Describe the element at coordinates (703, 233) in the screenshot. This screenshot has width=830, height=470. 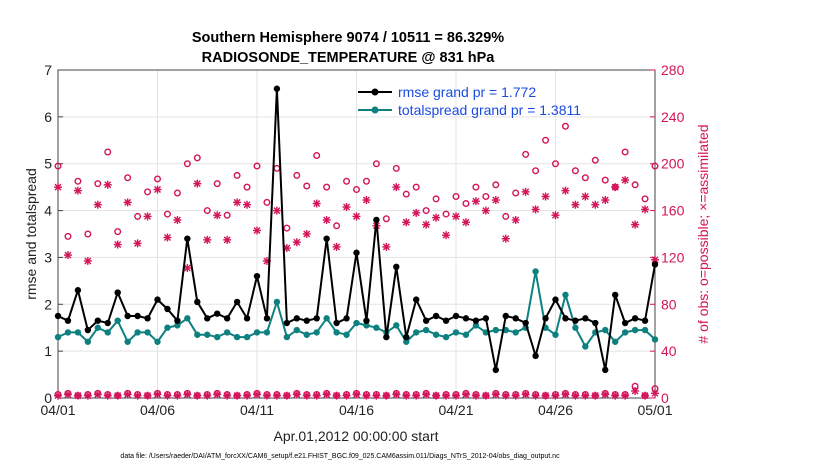
I see `y-axis-label-right: # of obs: o=possible; ×=assimilated` at that location.